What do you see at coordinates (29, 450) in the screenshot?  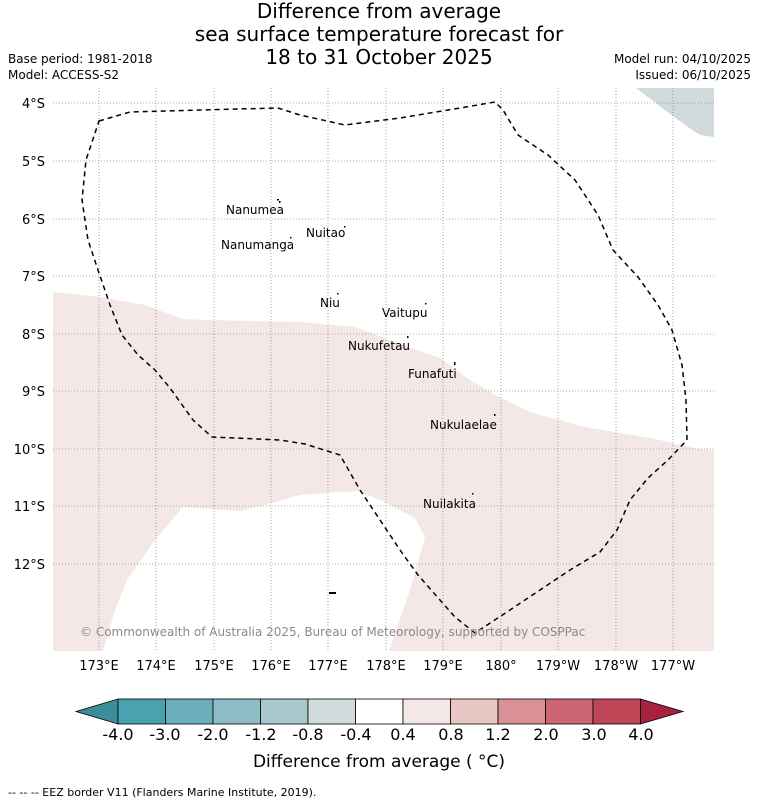 I see `lat-label-10s: 10°S` at bounding box center [29, 450].